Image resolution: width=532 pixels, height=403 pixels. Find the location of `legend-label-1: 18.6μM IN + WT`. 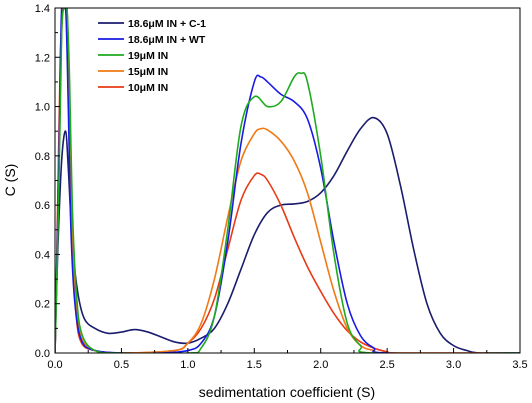

legend-label-1: 18.6μM IN + WT is located at coordinates (167, 40).